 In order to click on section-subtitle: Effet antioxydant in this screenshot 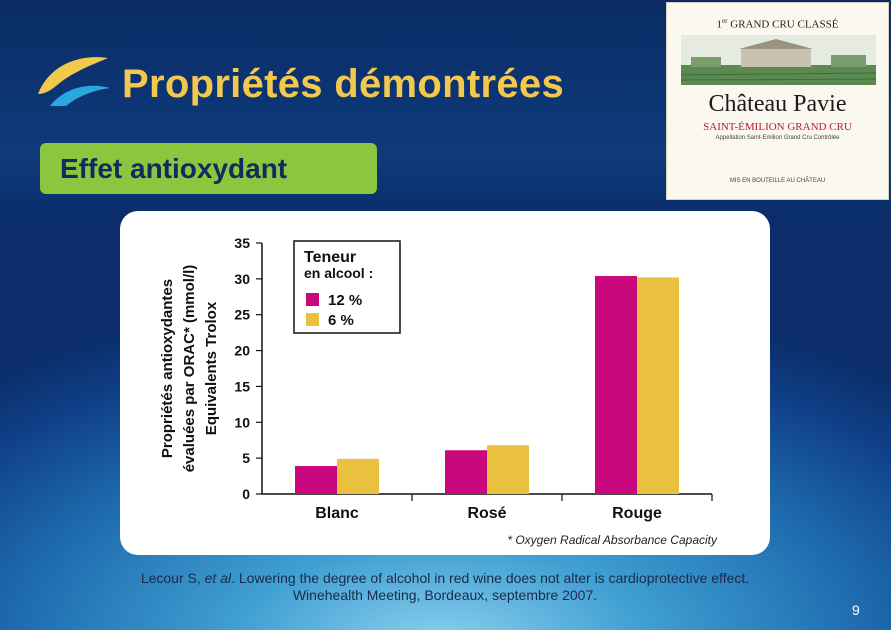, I will do `click(174, 168)`.